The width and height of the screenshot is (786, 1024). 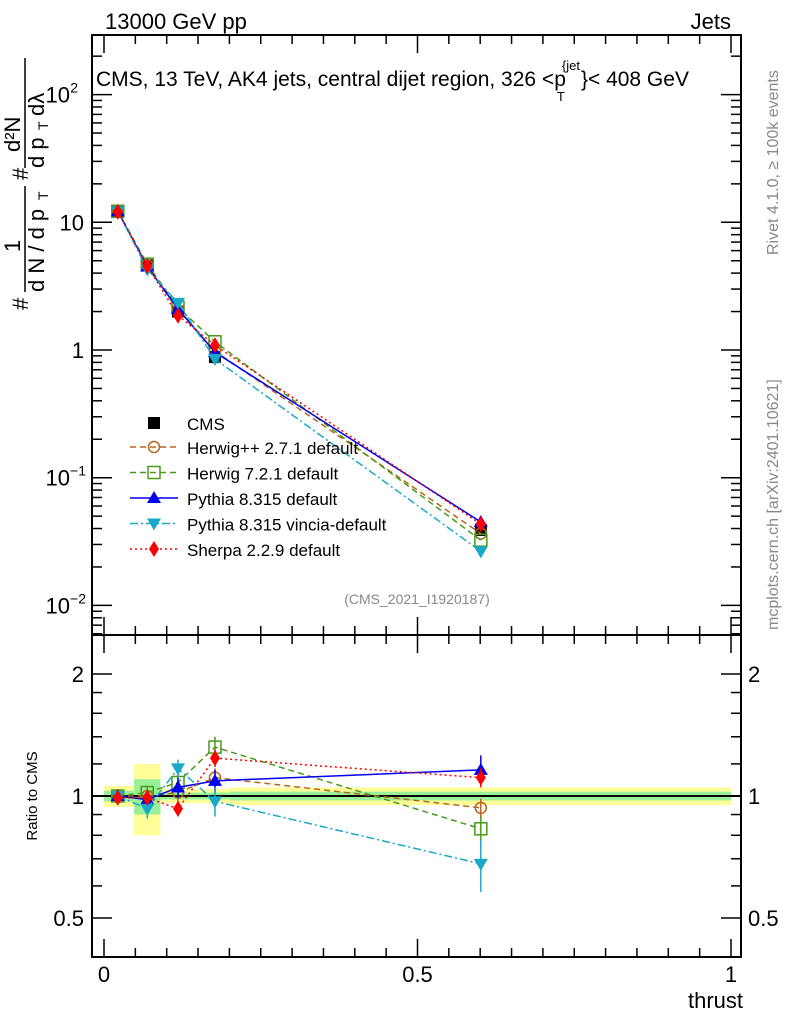 What do you see at coordinates (20, 303) in the screenshot?
I see `ylabel-hash1: #` at bounding box center [20, 303].